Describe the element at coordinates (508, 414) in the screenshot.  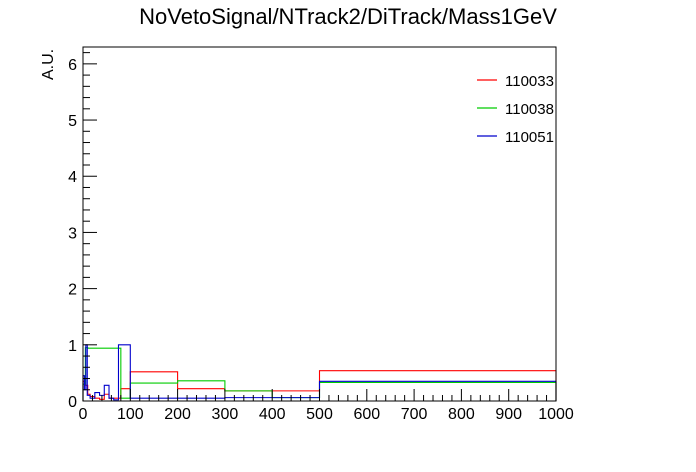
I see `x-tick-label-9: 900` at that location.